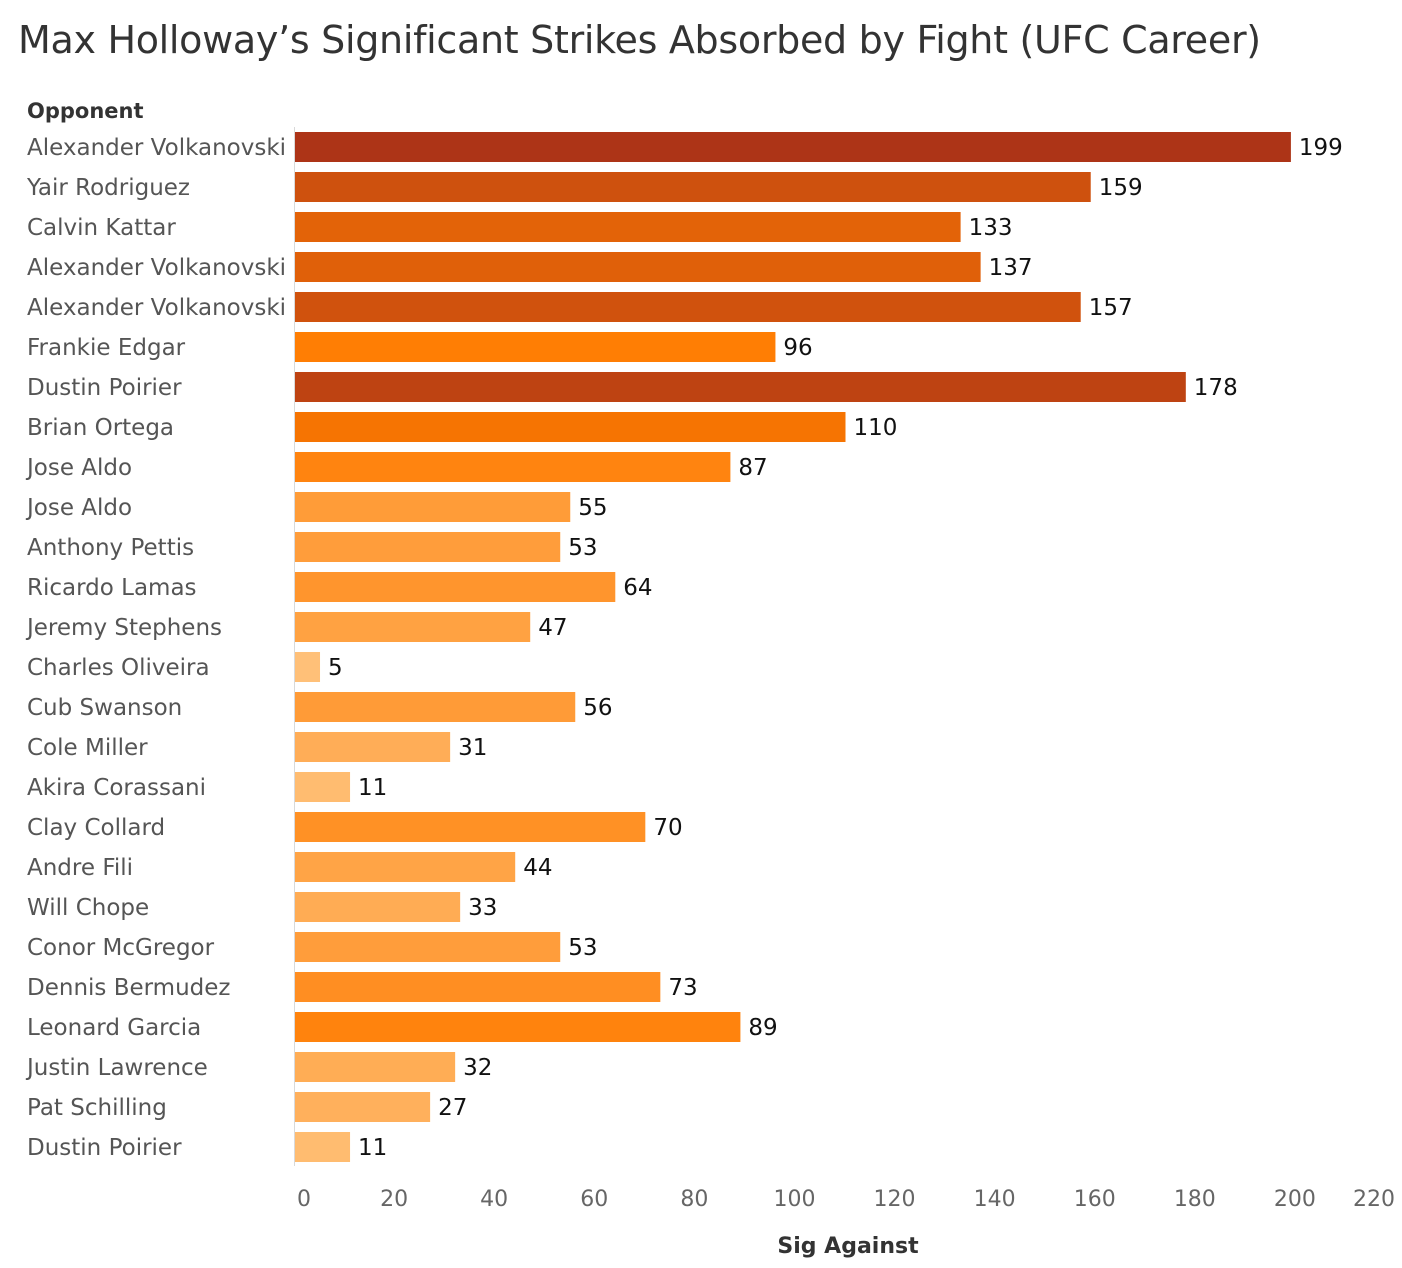  Describe the element at coordinates (995, 1199) in the screenshot. I see `x-tick-label: 140` at that location.